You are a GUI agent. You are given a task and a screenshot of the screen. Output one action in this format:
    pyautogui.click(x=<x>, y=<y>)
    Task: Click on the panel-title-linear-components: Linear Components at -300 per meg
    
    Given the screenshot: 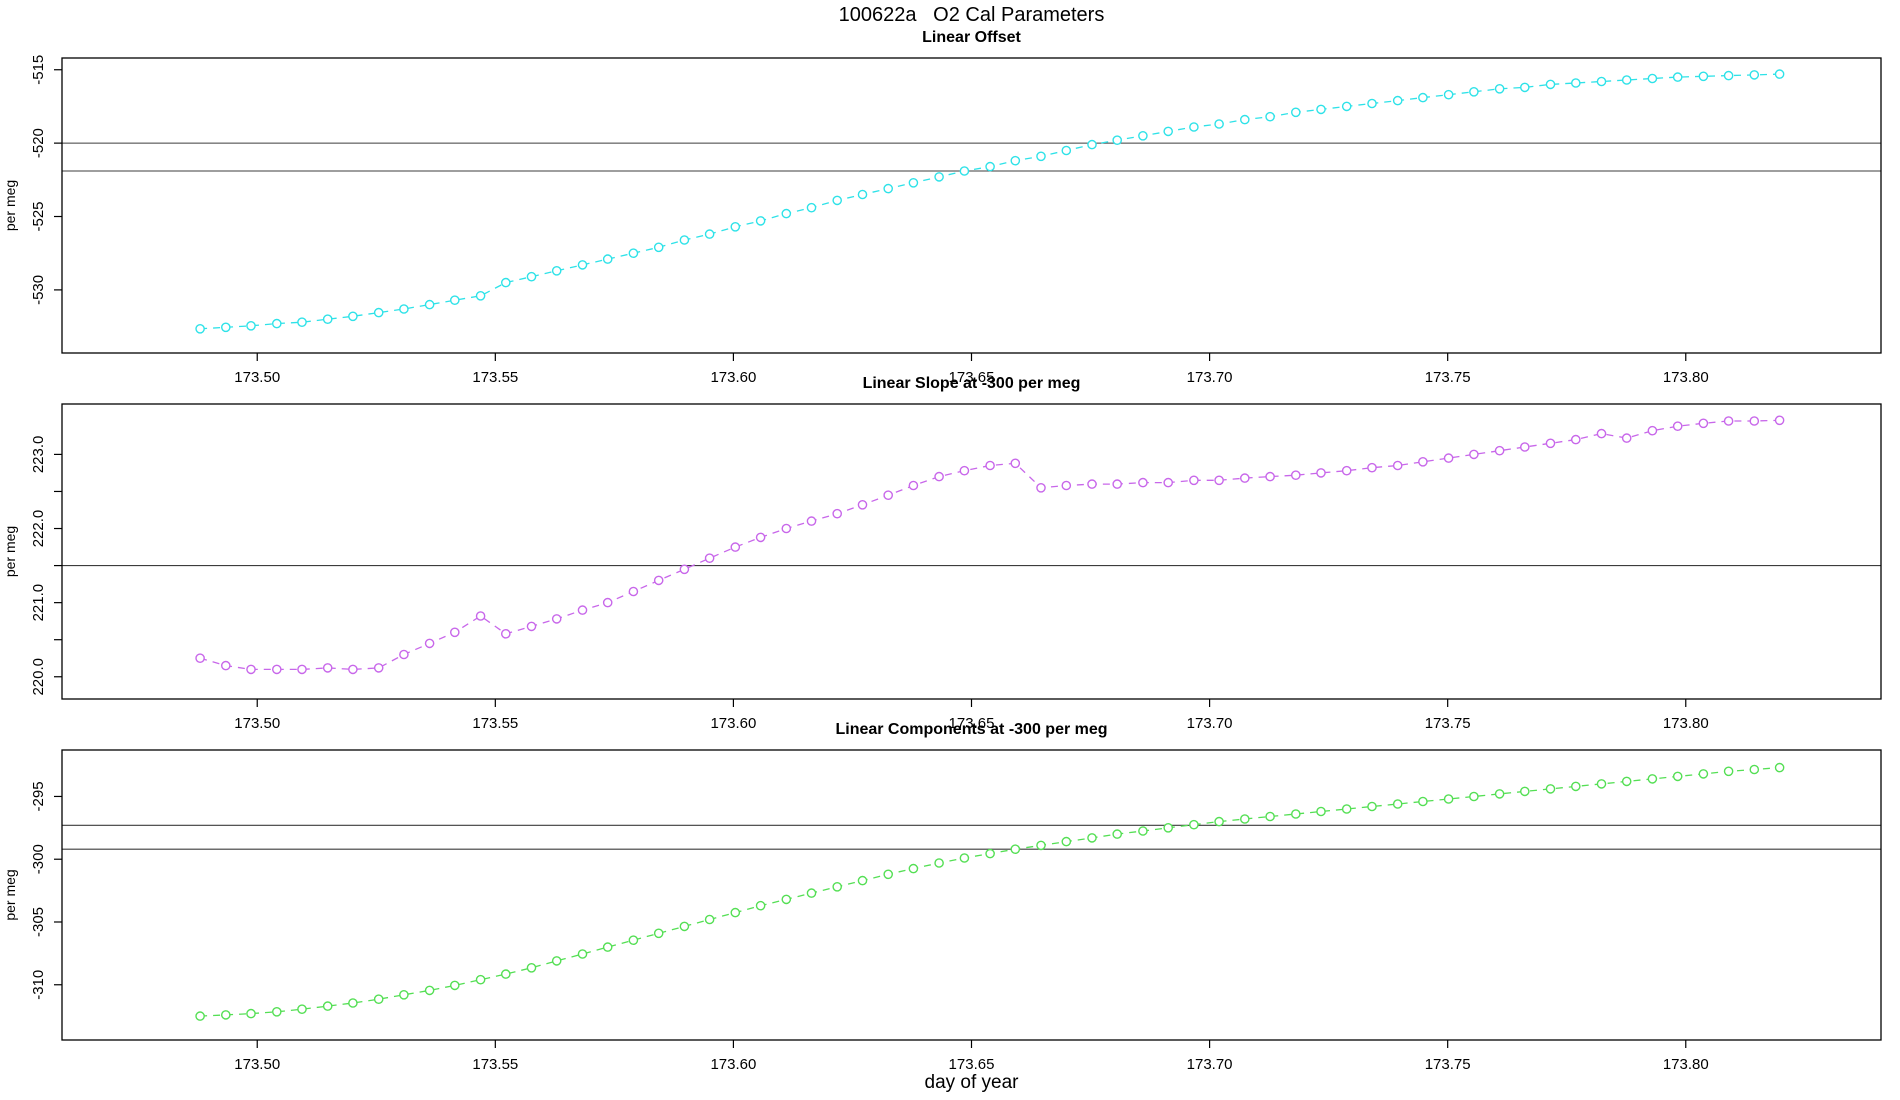 What is the action you would take?
    pyautogui.click(x=971, y=729)
    